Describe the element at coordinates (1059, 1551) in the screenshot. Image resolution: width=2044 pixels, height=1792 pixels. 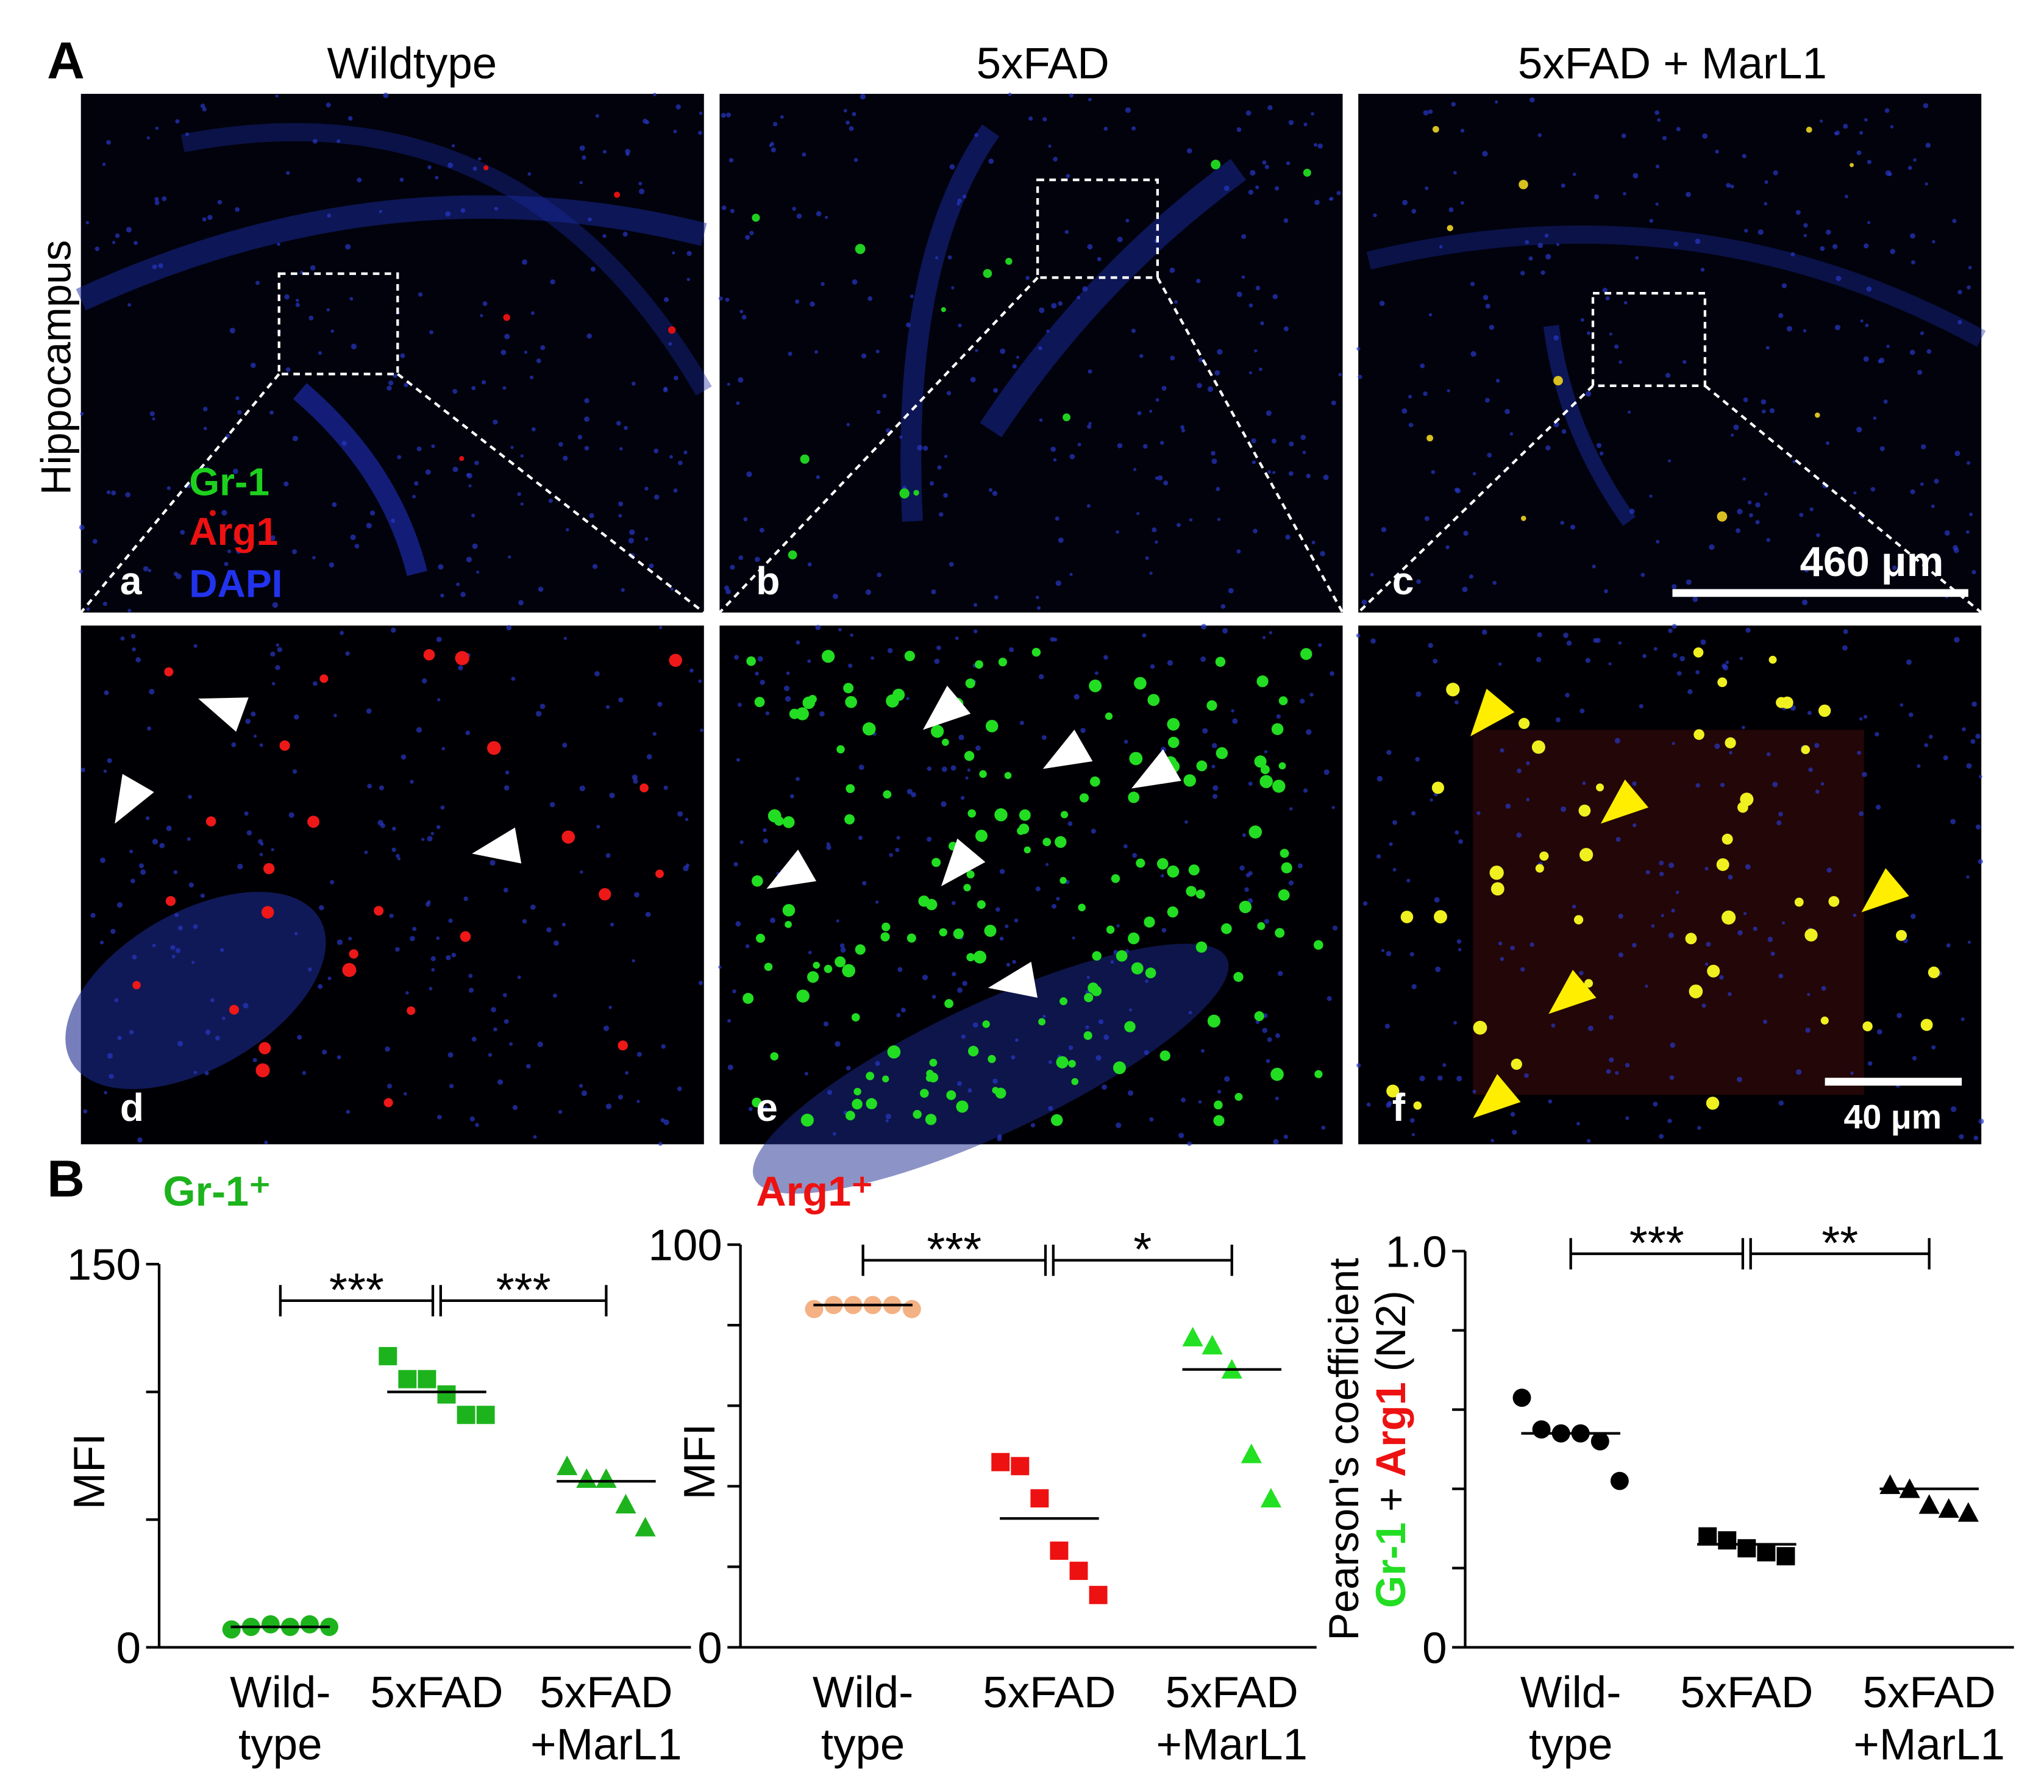
I see `point` at that location.